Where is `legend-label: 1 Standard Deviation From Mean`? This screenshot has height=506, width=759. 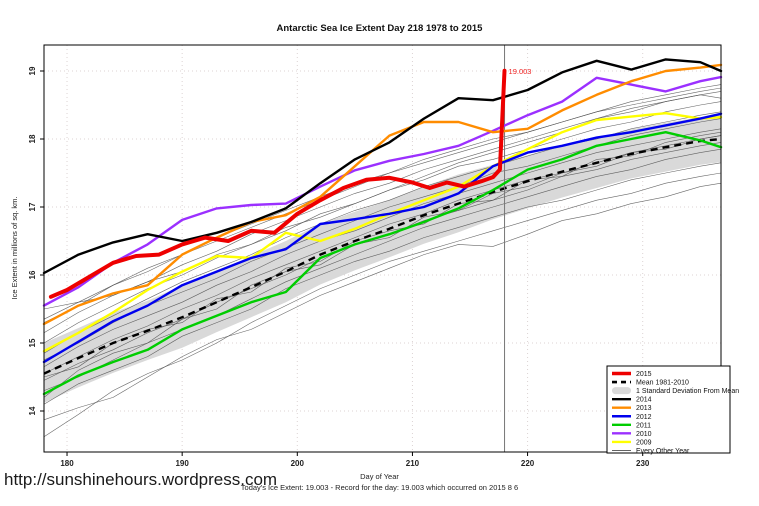
legend-label: 1 Standard Deviation From Mean is located at coordinates (687, 391).